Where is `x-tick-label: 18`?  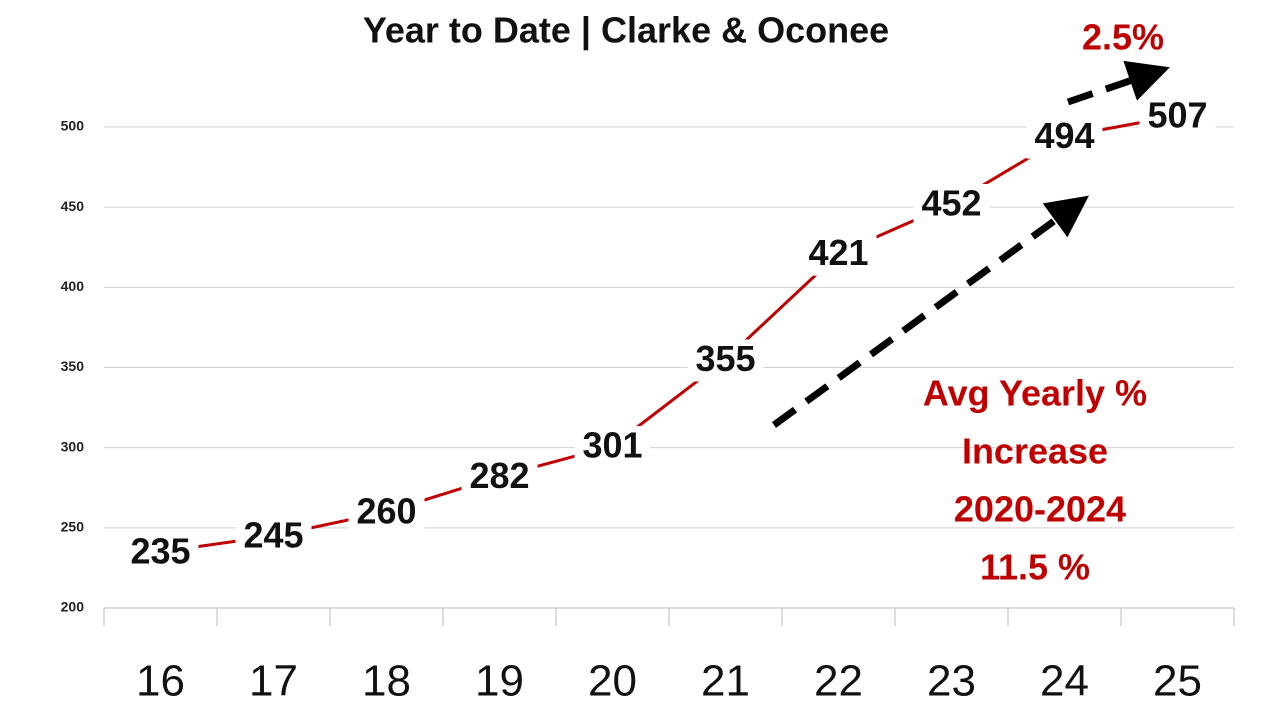
x-tick-label: 18 is located at coordinates (386, 681).